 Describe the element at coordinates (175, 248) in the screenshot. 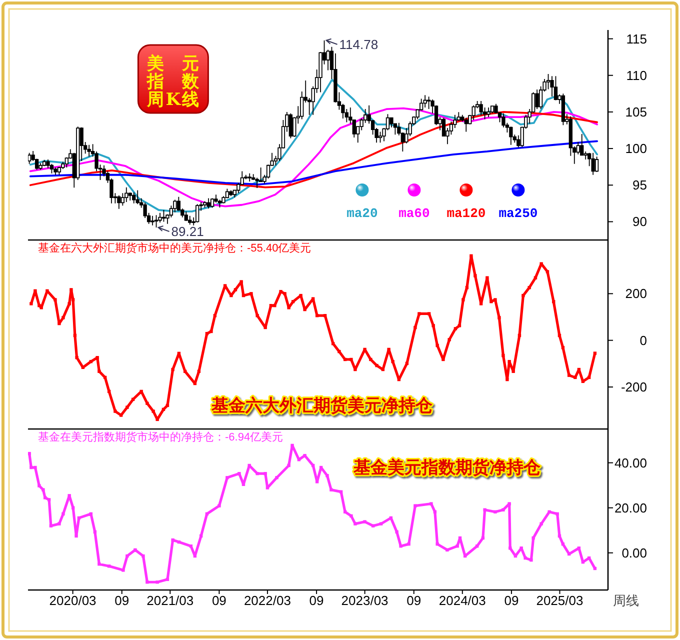

I see `title: 基金在六大外汇期货市场中的美元净持仓：-55.40亿美元` at that location.